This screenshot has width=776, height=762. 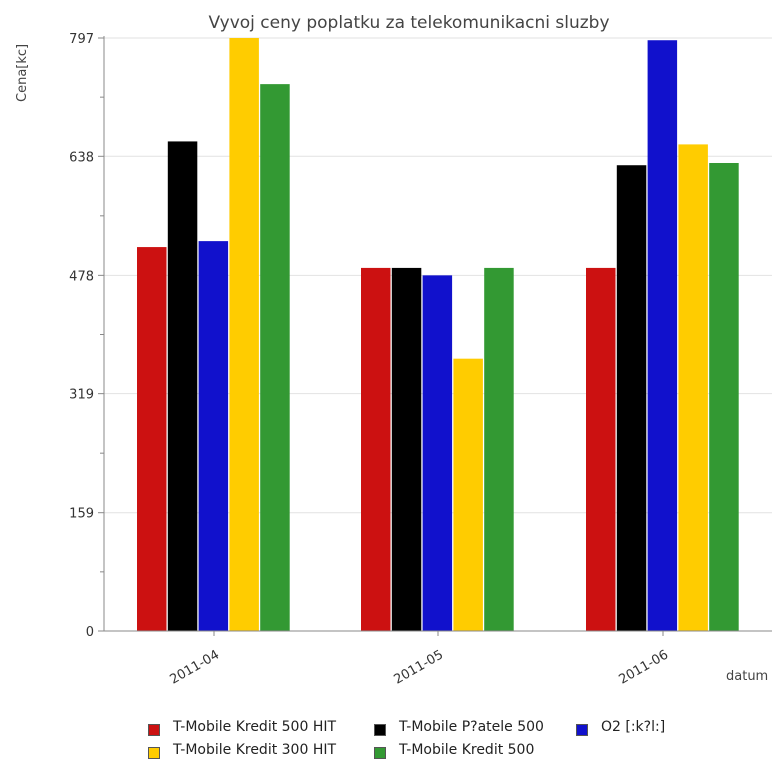 What do you see at coordinates (255, 750) in the screenshot?
I see `legend-label: T-Mobile Kredit 300 HIT` at bounding box center [255, 750].